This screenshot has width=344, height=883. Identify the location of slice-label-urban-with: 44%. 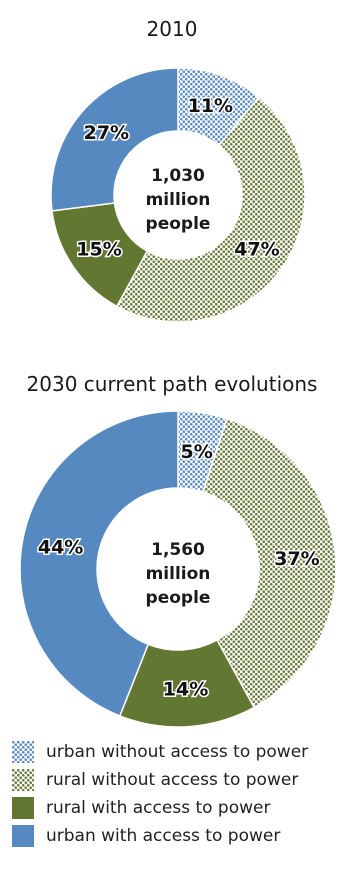
(60, 548).